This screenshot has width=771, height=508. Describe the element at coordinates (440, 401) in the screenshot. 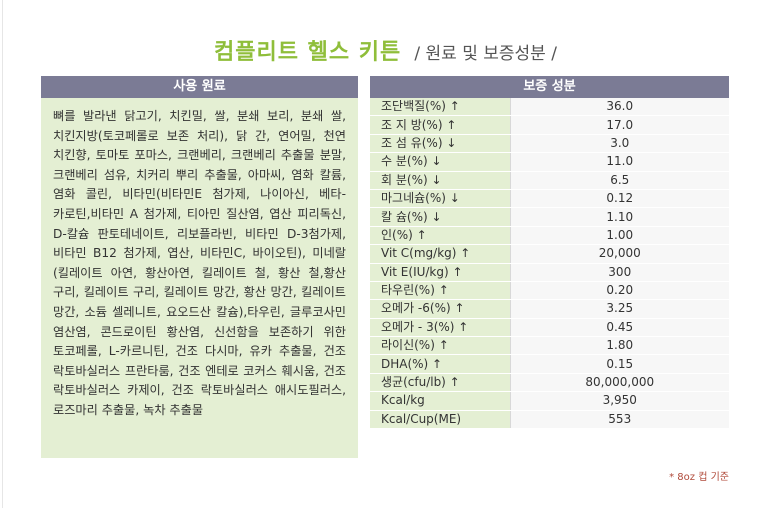

I see `nutrient-label: Kcal/kg` at that location.